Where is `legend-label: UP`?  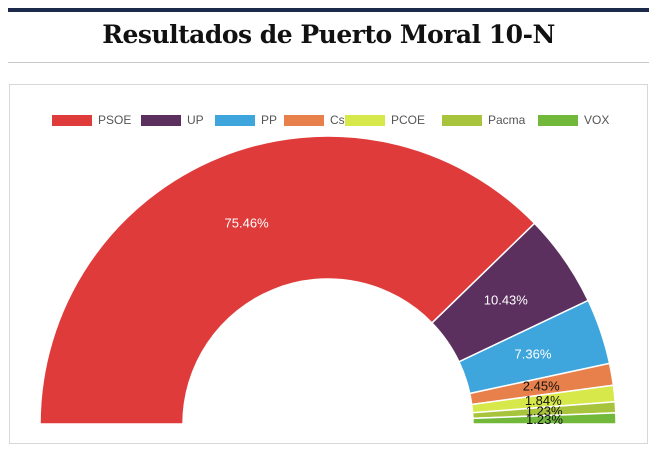
legend-label: UP is located at coordinates (195, 120).